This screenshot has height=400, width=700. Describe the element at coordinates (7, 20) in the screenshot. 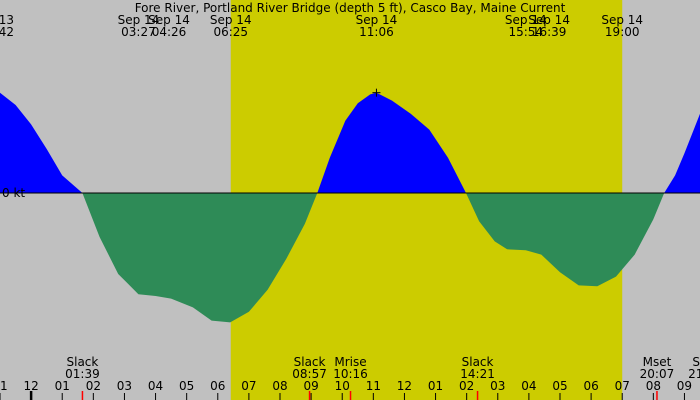

I see `top-label-date: 13` at that location.